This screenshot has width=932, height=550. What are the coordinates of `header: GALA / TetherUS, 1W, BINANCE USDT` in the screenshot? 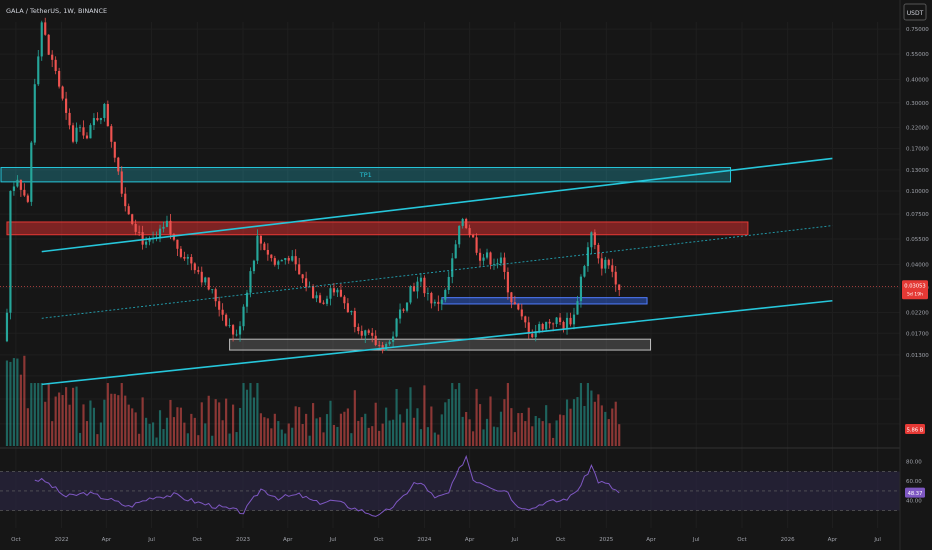 It's located at (466, 12).